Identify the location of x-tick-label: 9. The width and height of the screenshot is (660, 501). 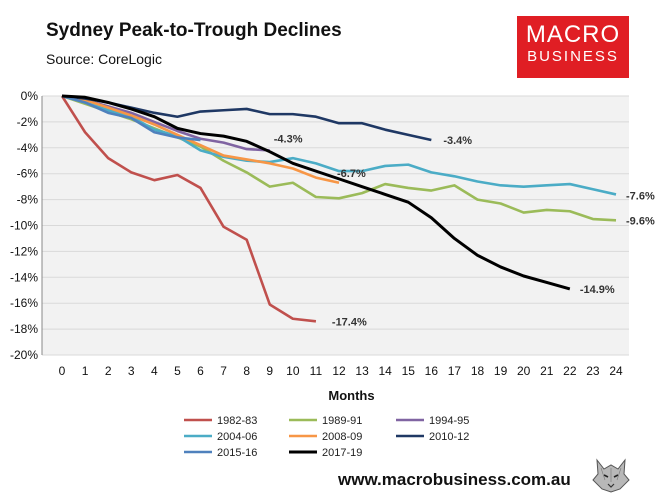
(269, 371).